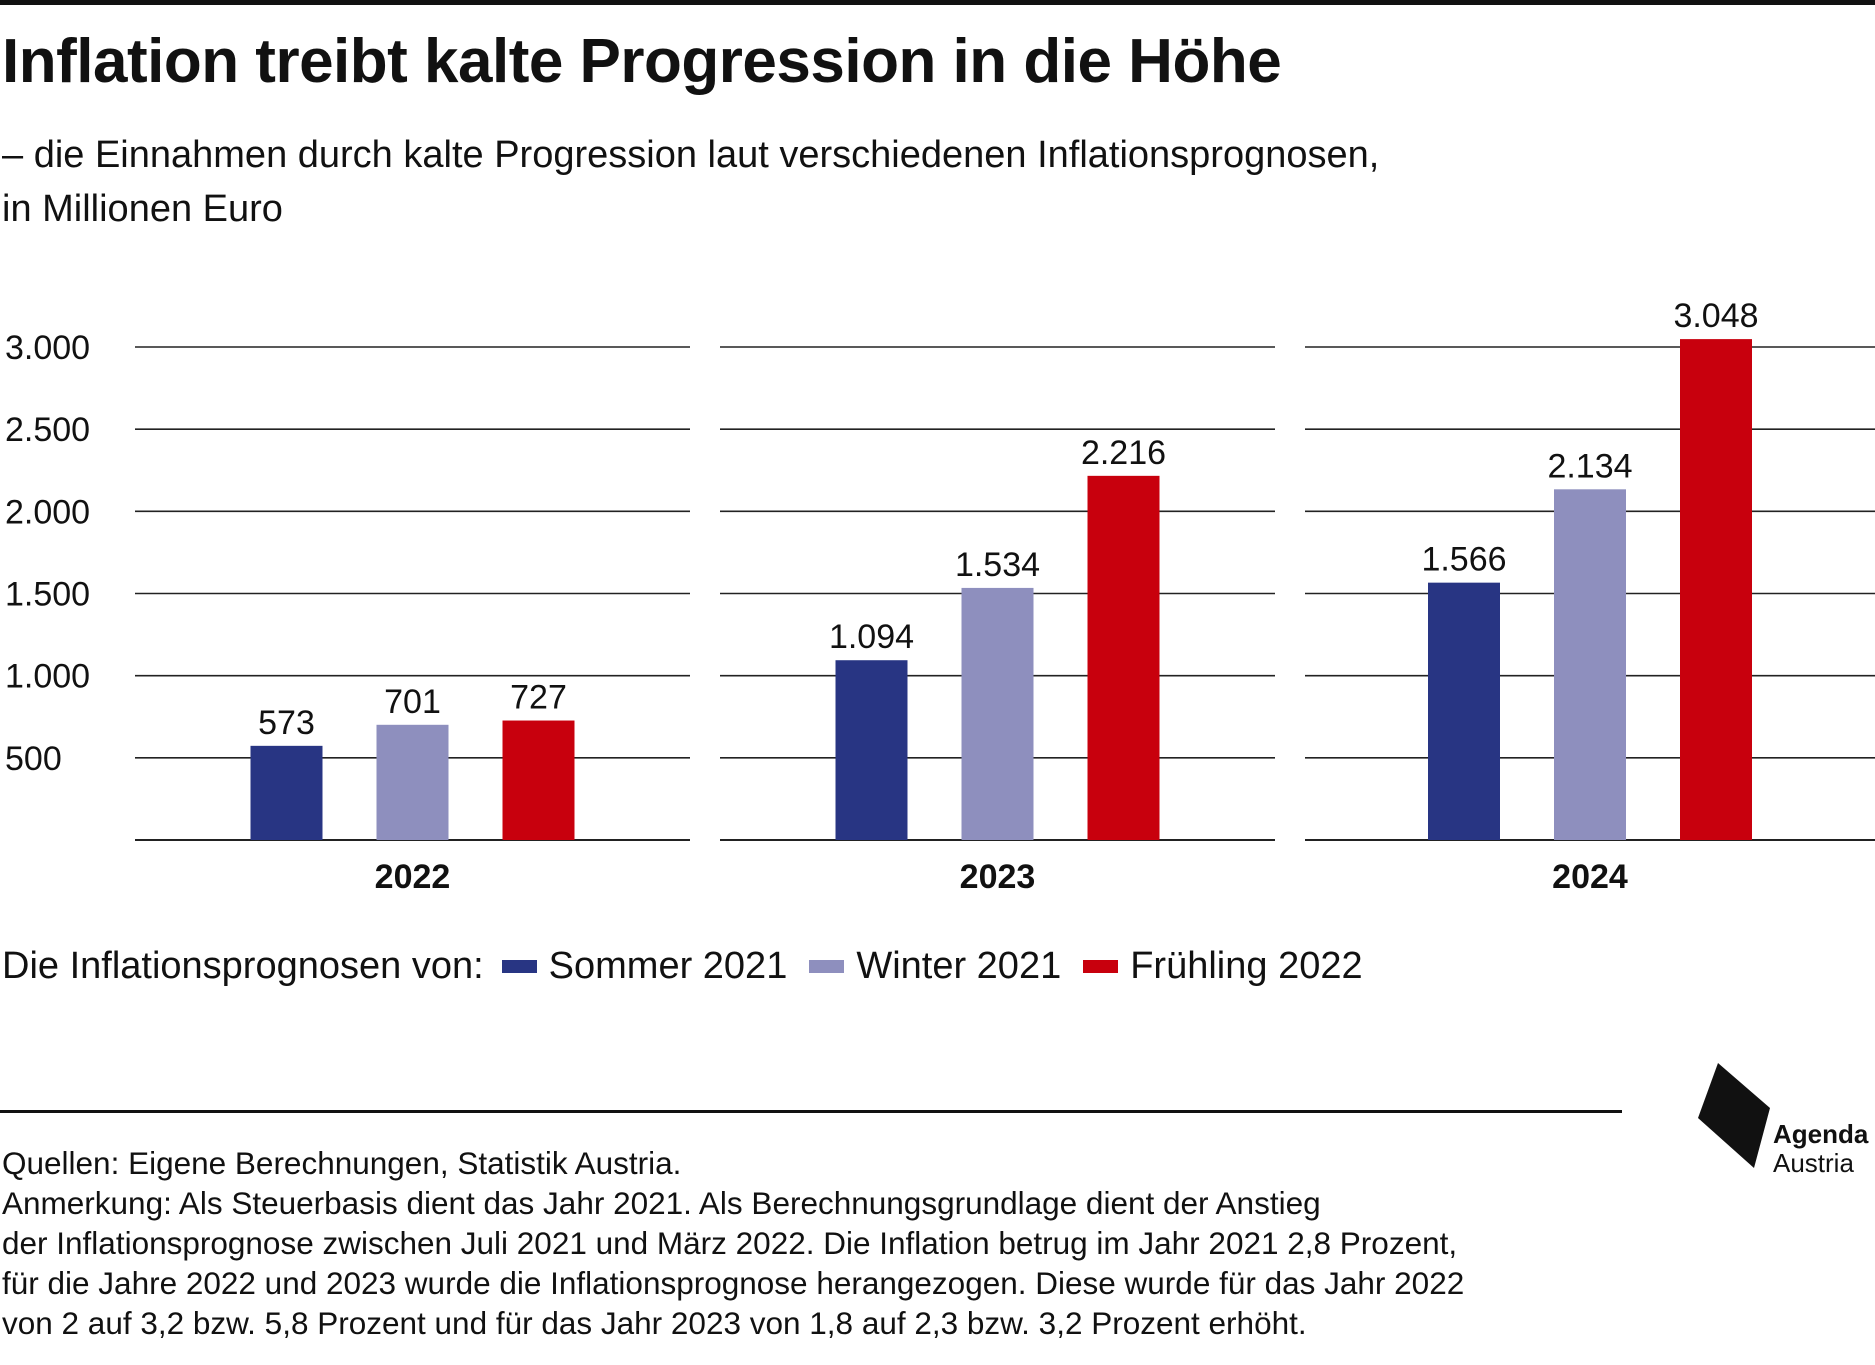  I want to click on bar-2022-frühling-2022, so click(538, 780).